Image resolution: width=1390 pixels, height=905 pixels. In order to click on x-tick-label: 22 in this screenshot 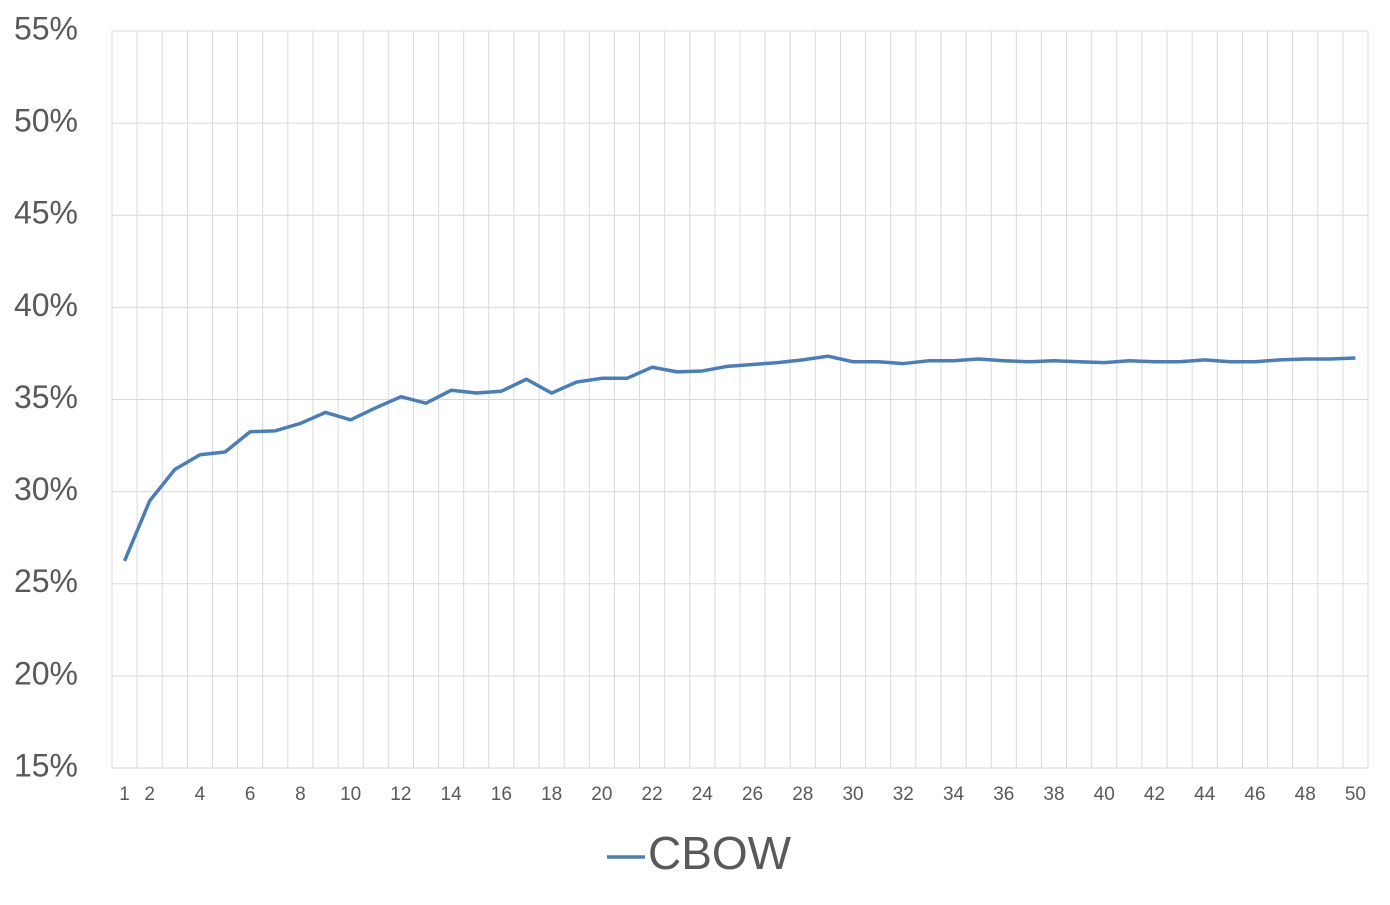, I will do `click(652, 794)`.